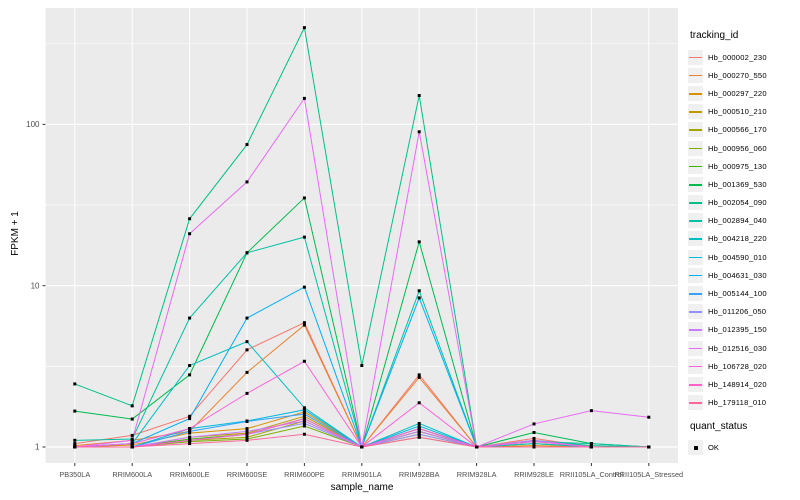 The width and height of the screenshot is (800, 500). What do you see at coordinates (744, 275) in the screenshot?
I see `legend-item-Hb_004631_030: Hb_004631_030` at bounding box center [744, 275].